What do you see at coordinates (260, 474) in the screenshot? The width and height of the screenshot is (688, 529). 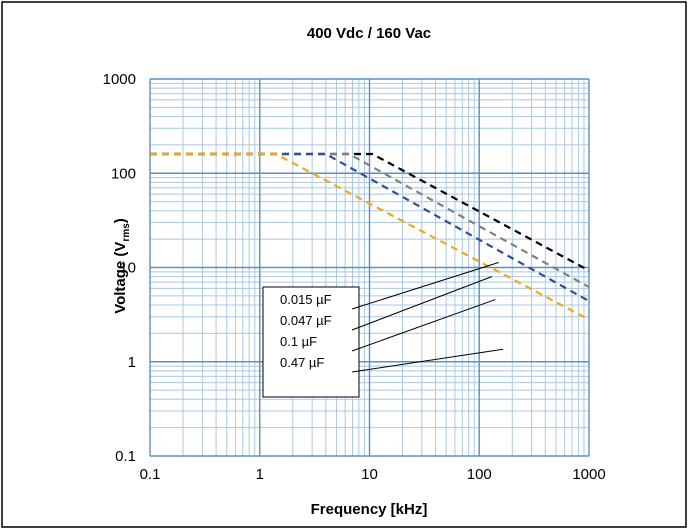 I see `x-tick-label: 1` at bounding box center [260, 474].